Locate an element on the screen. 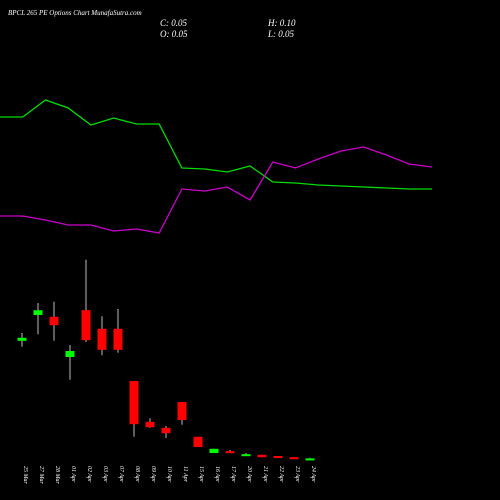 Image resolution: width=500 pixels, height=500 pixels. x-tick-label: 24 Apr is located at coordinates (313, 474).